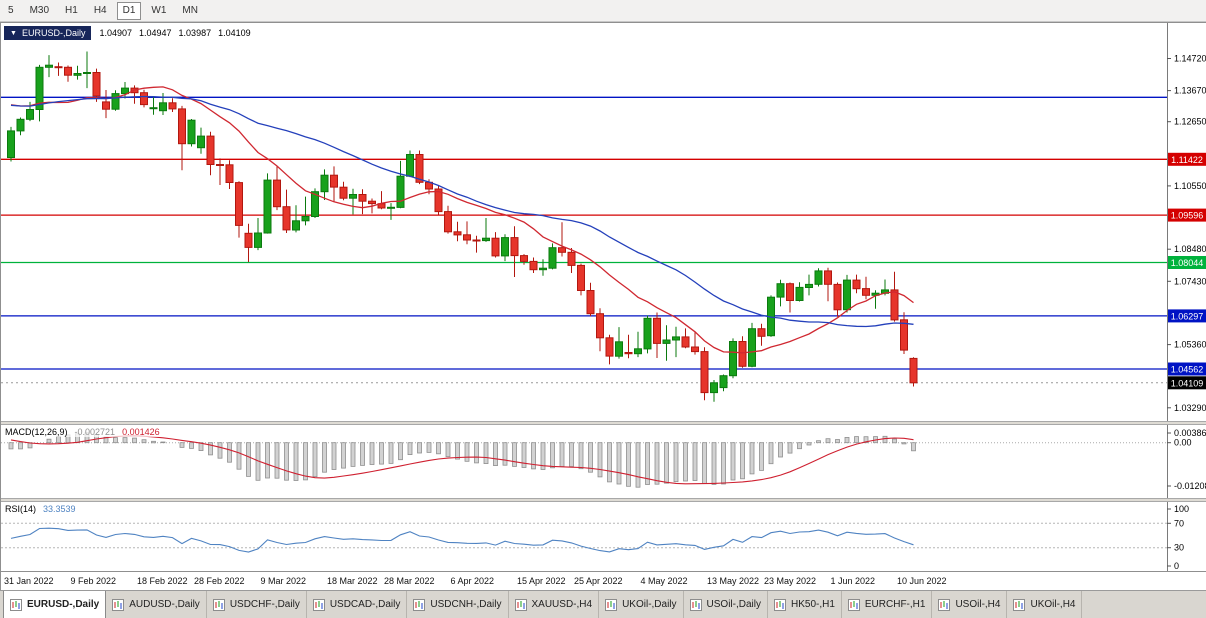 This screenshot has width=1206, height=618. I want to click on price-axis-label: 1.05360, so click(1190, 345).